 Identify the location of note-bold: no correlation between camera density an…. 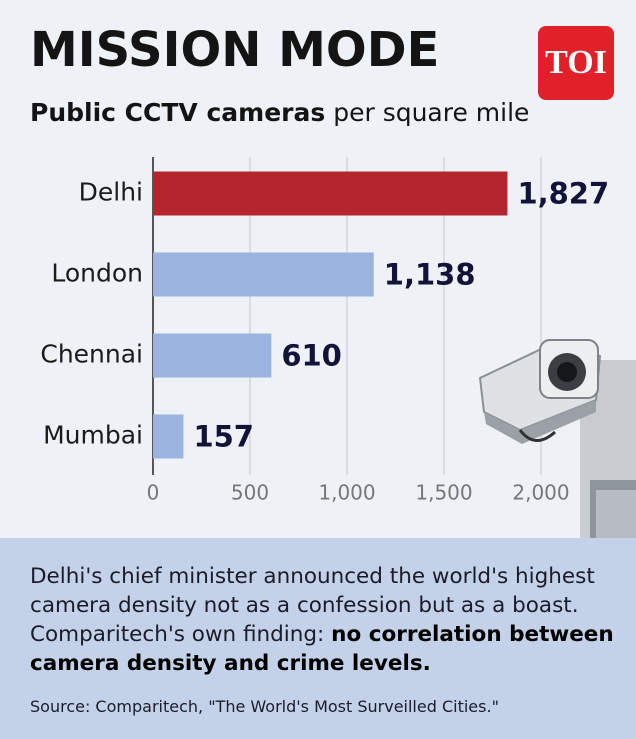
(322, 649).